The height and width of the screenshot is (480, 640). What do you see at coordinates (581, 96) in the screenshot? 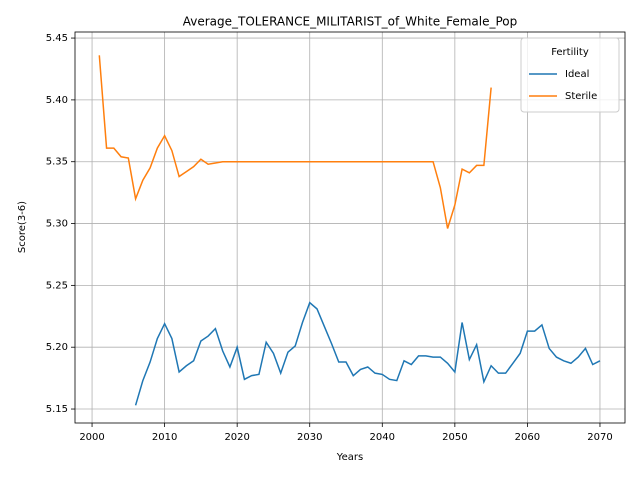
I see `legend-label: Sterile` at bounding box center [581, 96].